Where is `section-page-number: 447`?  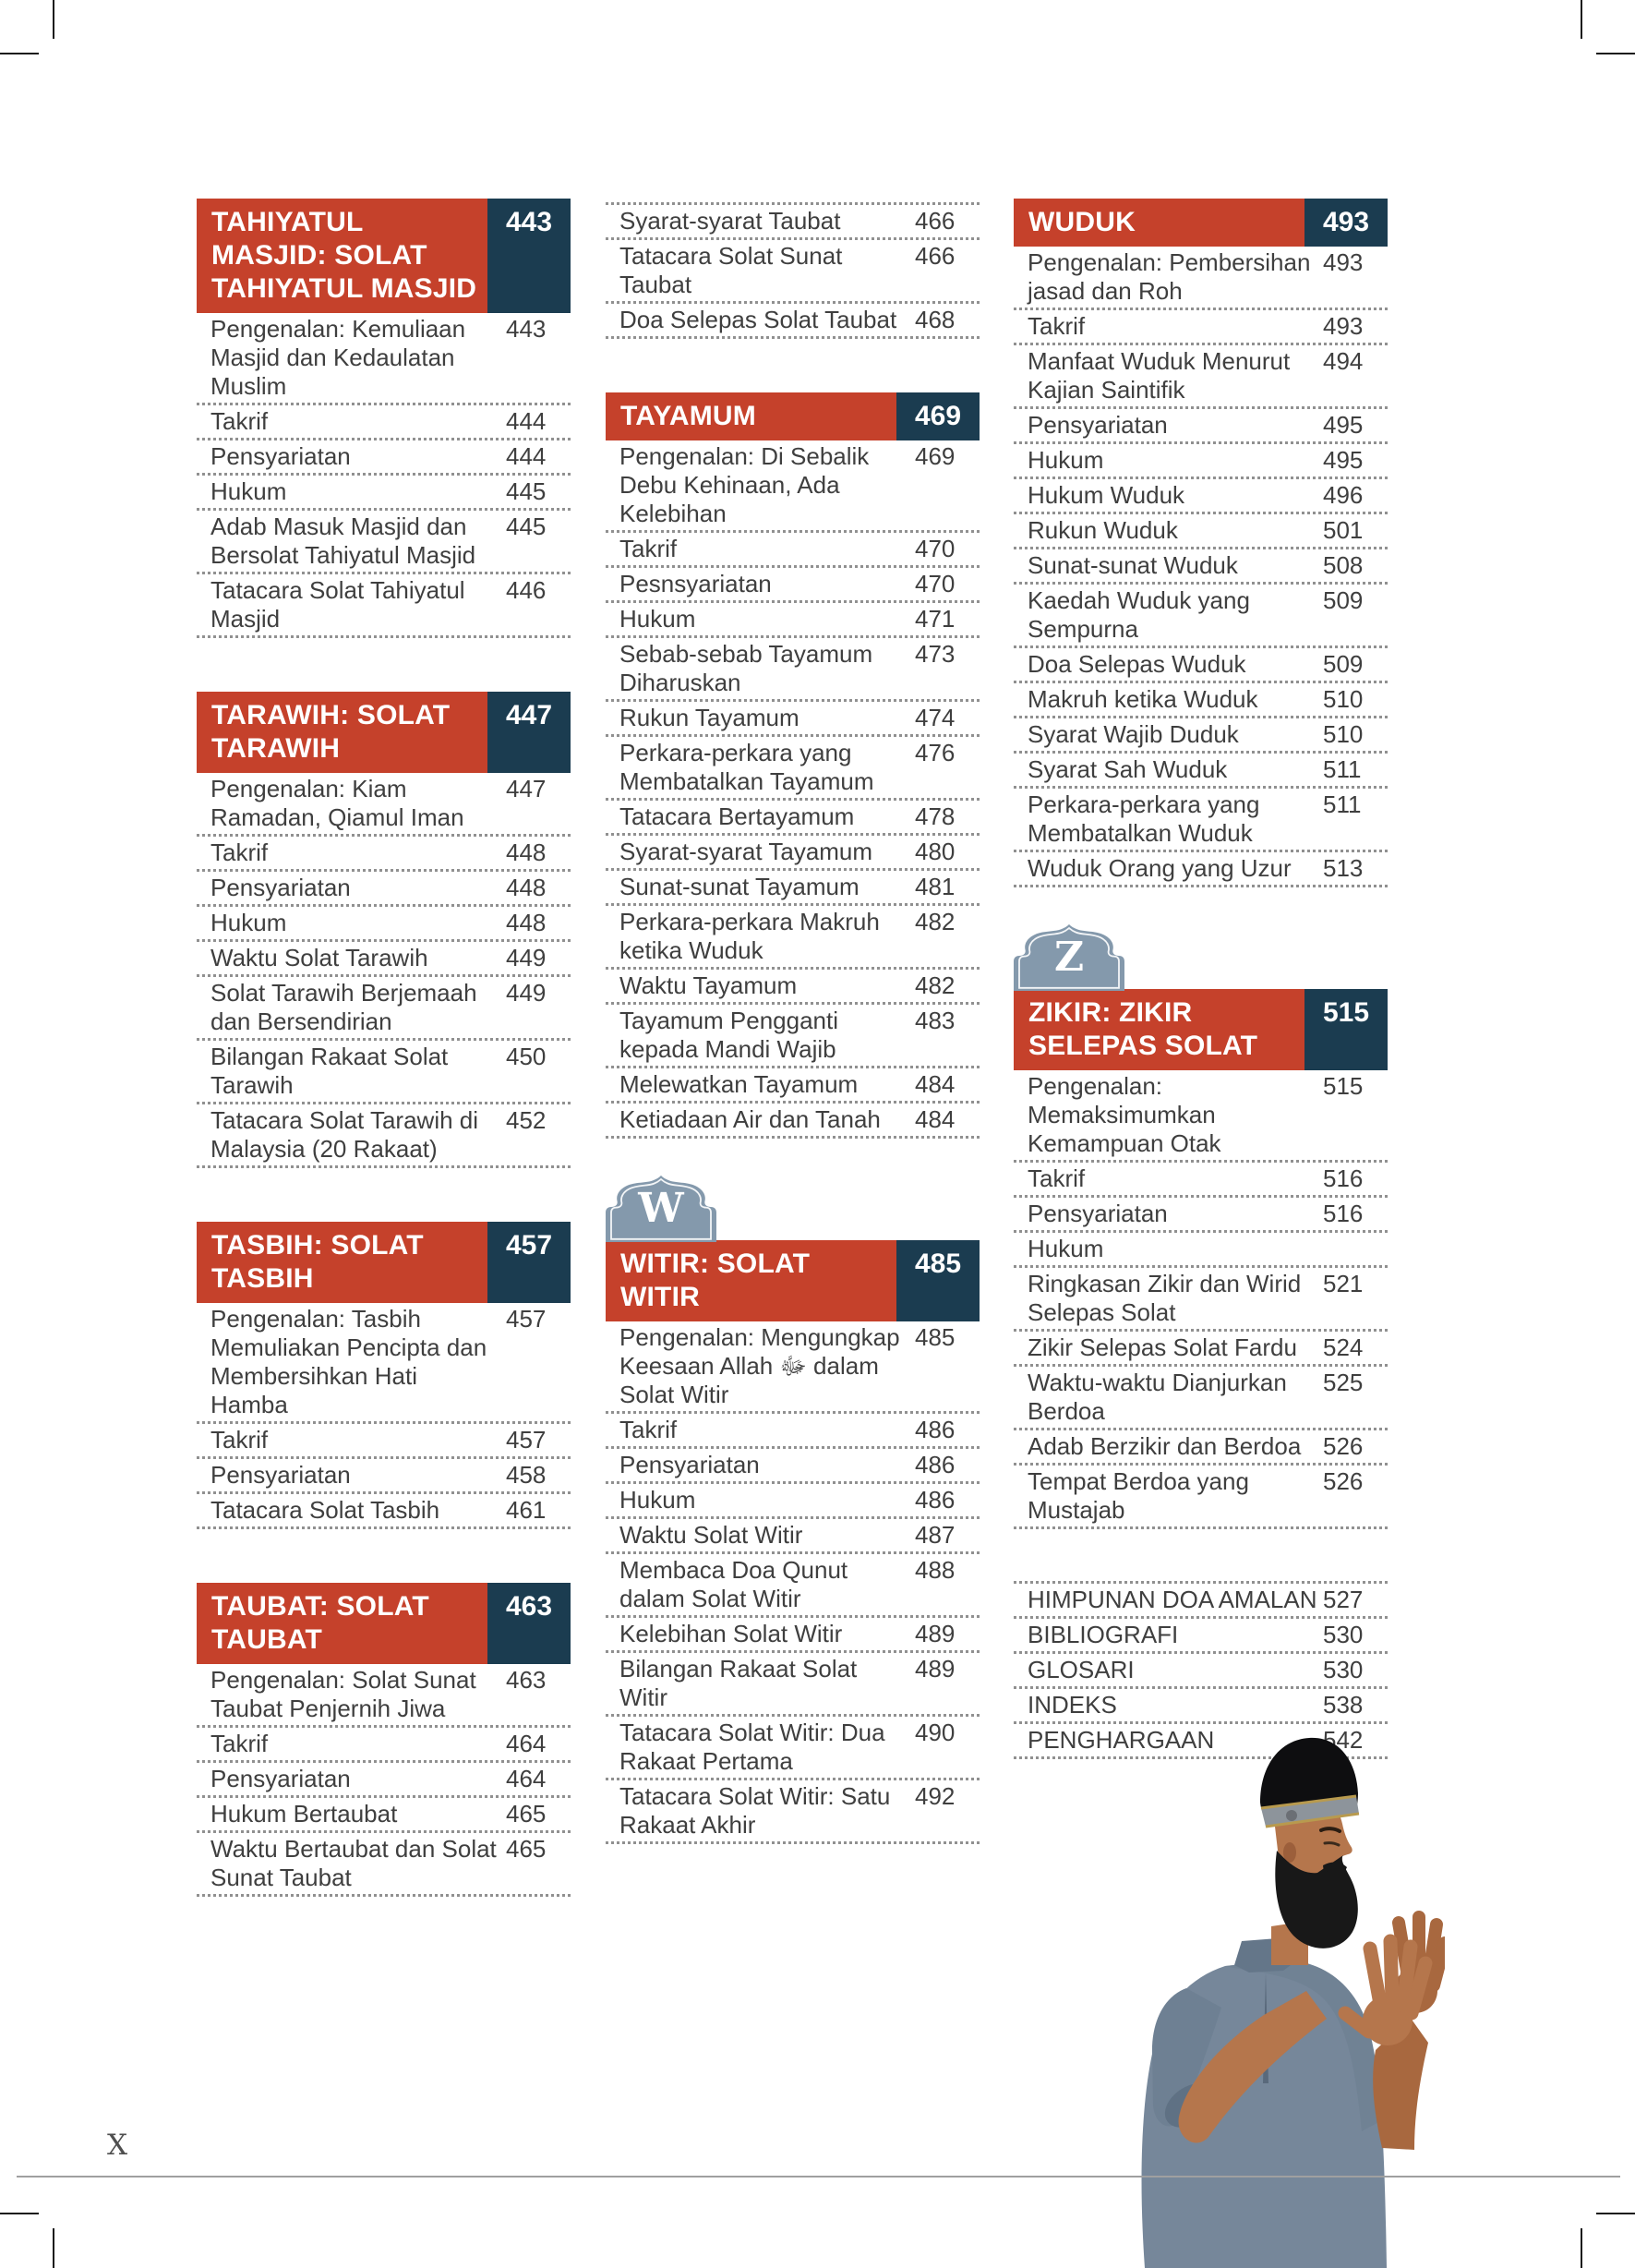 section-page-number: 447 is located at coordinates (529, 732).